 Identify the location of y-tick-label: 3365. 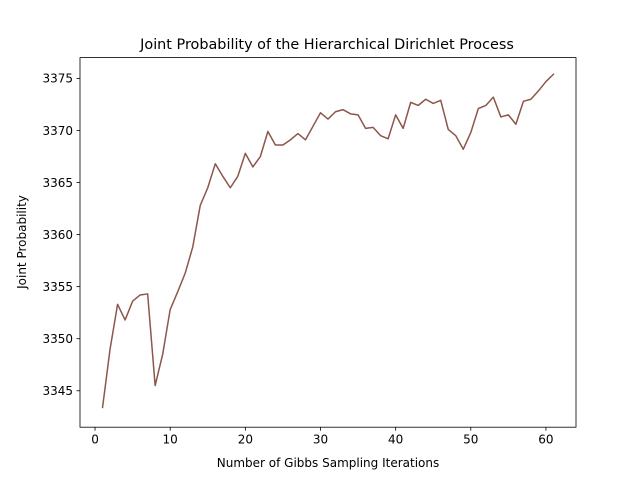
(57, 183).